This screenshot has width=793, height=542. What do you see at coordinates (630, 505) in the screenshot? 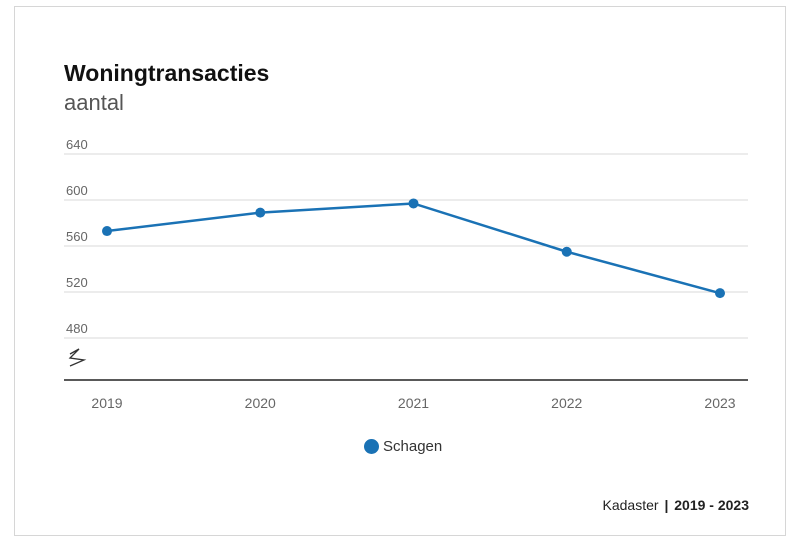
I see `source-name: Kadaster` at bounding box center [630, 505].